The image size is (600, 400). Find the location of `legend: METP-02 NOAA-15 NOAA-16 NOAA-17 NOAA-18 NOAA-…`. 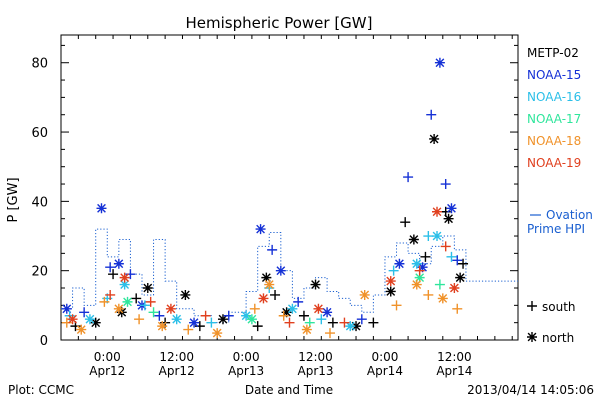

legend: METP-02 NOAA-15 NOAA-16 NOAA-17 NOAA-18 NOAA-… is located at coordinates (560, 195).